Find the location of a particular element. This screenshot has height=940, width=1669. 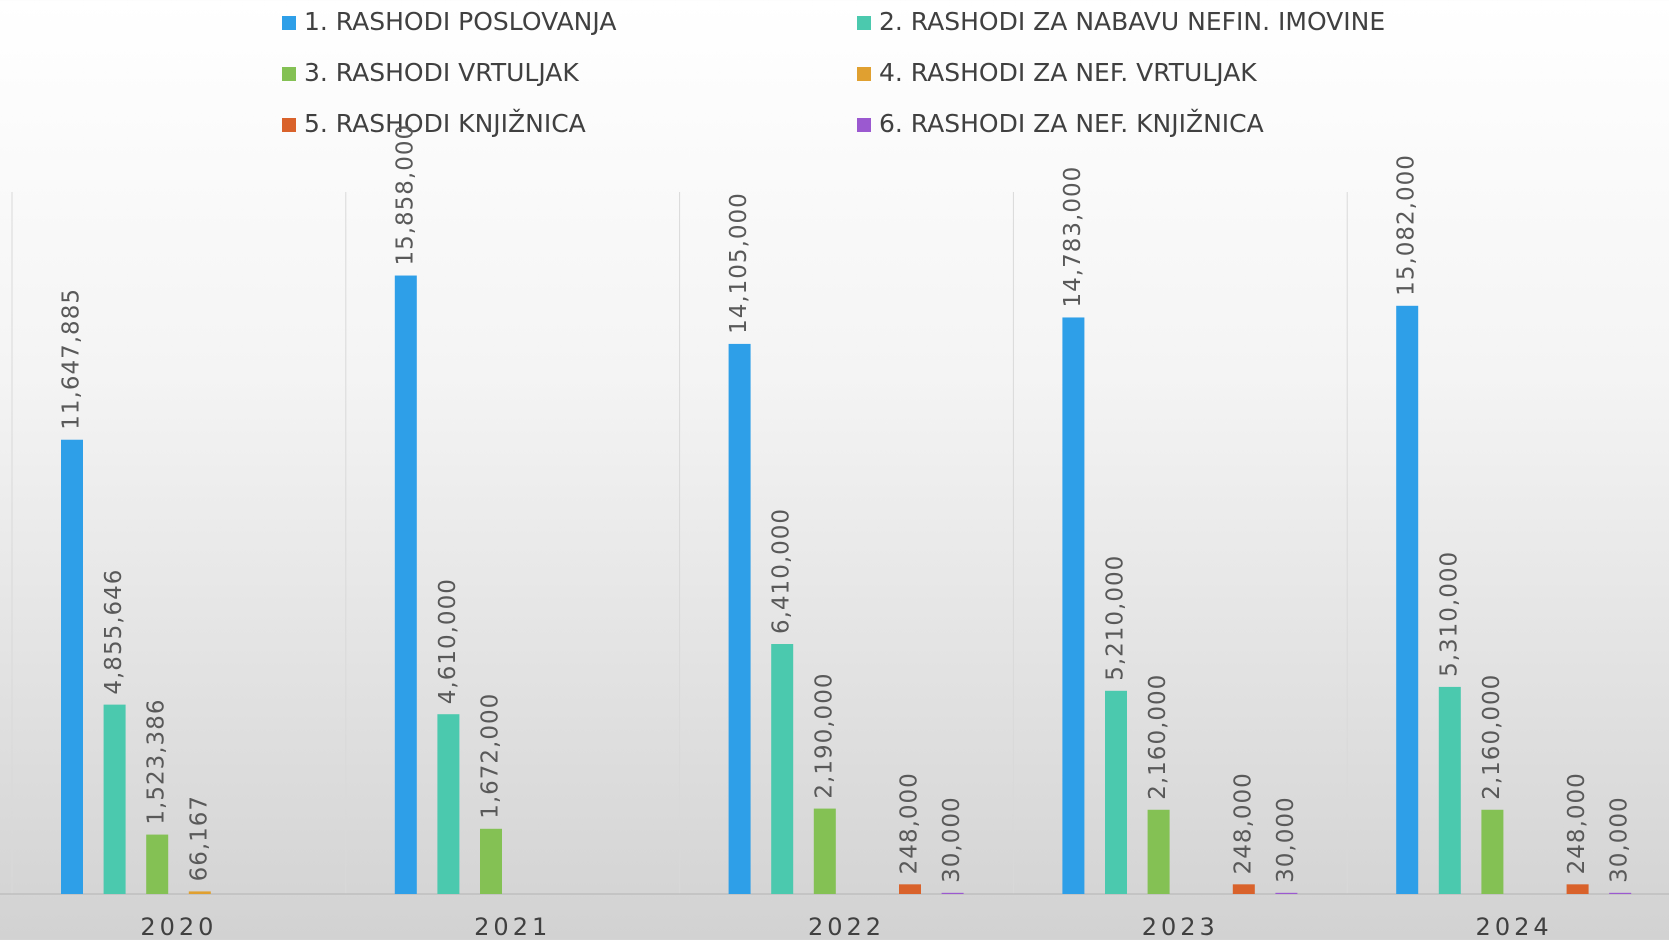

x-tick-label: 2024 is located at coordinates (1514, 926).